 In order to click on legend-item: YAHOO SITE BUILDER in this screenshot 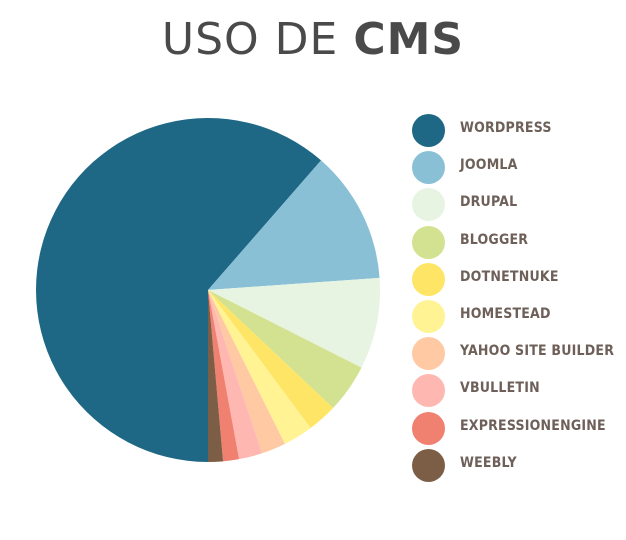, I will do `click(517, 353)`.